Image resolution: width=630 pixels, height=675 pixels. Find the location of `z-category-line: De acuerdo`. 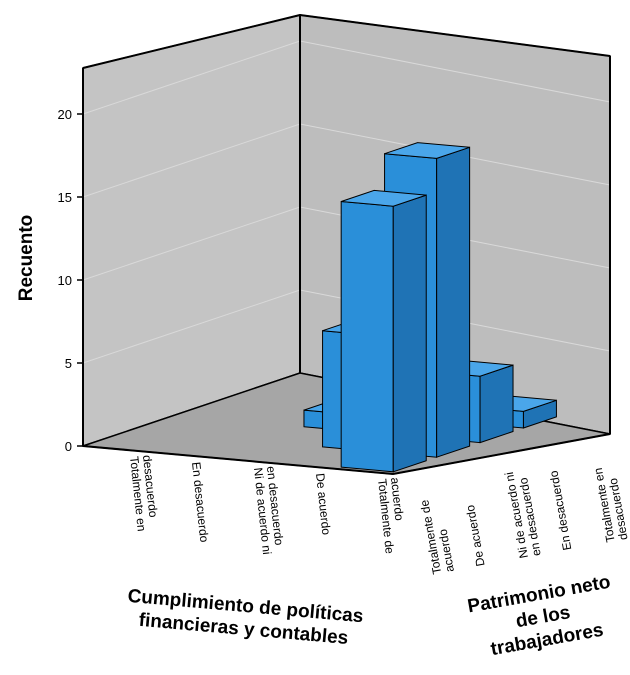

z-category-line: De acuerdo is located at coordinates (475, 536).